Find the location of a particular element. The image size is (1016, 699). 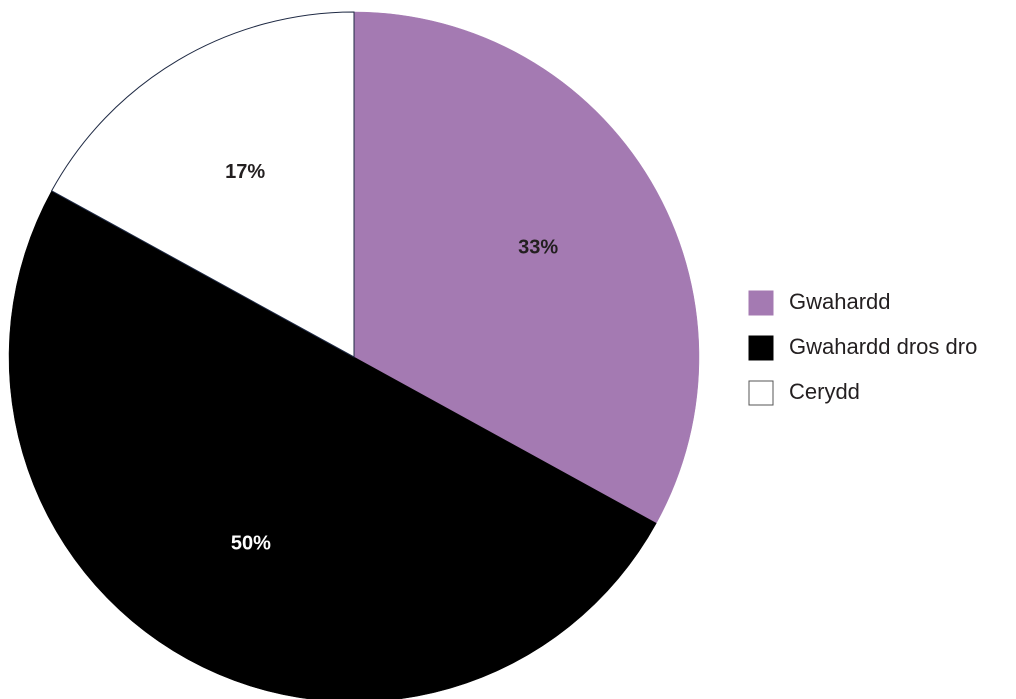

legend-label-gwahardd-dros-dro: Gwahardd dros dro is located at coordinates (883, 346).